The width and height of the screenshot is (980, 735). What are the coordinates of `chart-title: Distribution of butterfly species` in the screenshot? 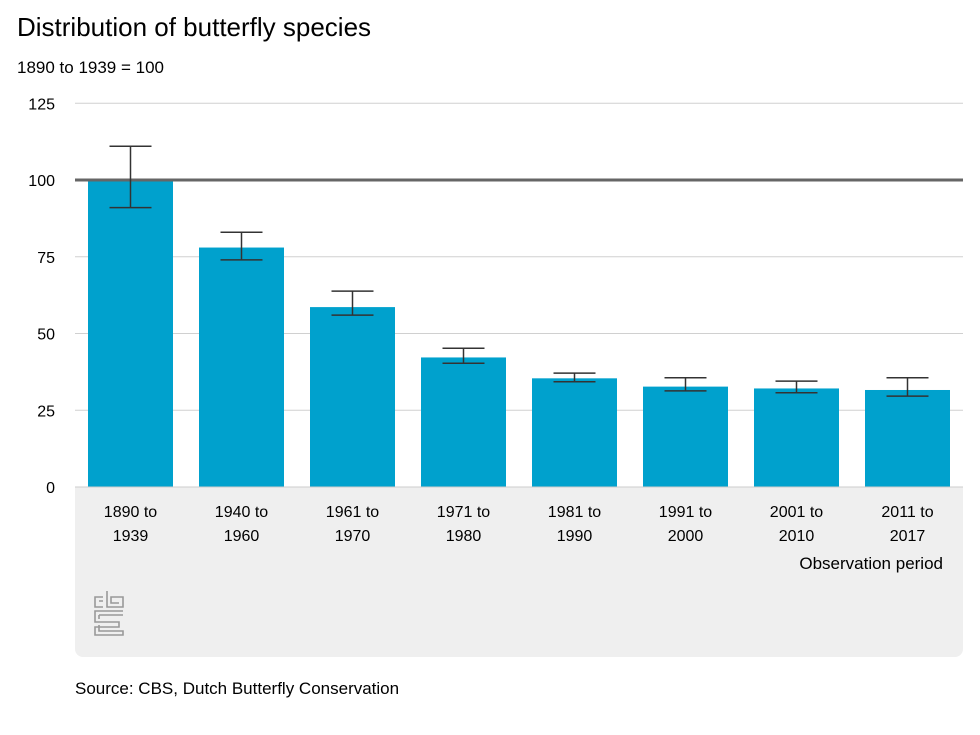 It's located at (194, 27).